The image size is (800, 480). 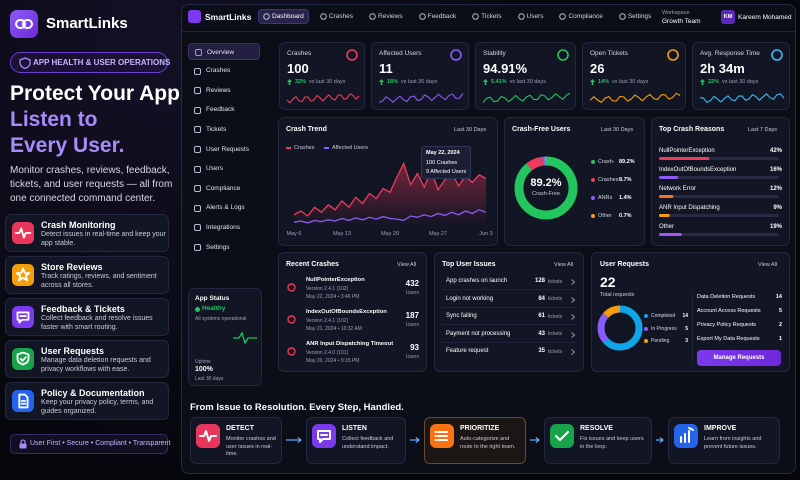 I want to click on nav-tab: Tickets, so click(x=486, y=16).